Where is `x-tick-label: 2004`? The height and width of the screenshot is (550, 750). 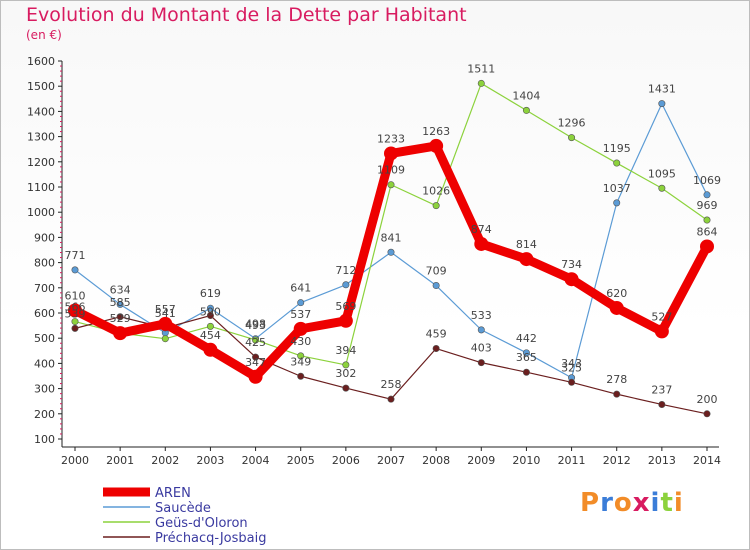 x-tick-label: 2004 is located at coordinates (256, 460).